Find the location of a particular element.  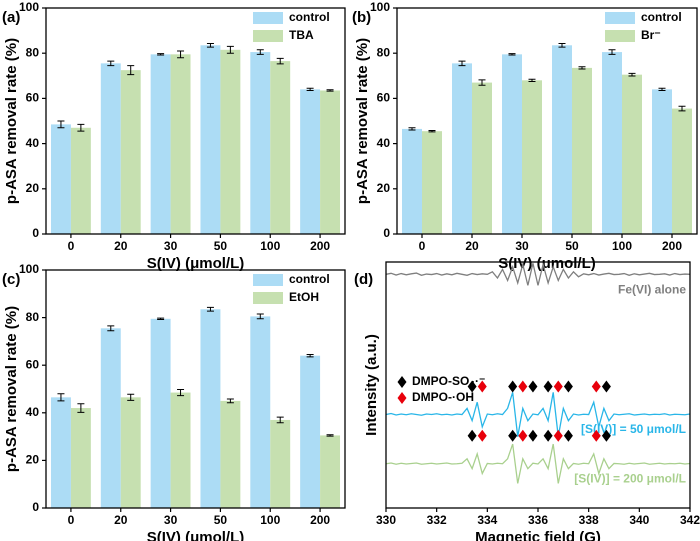

x-tick-label: 334 is located at coordinates (487, 520).